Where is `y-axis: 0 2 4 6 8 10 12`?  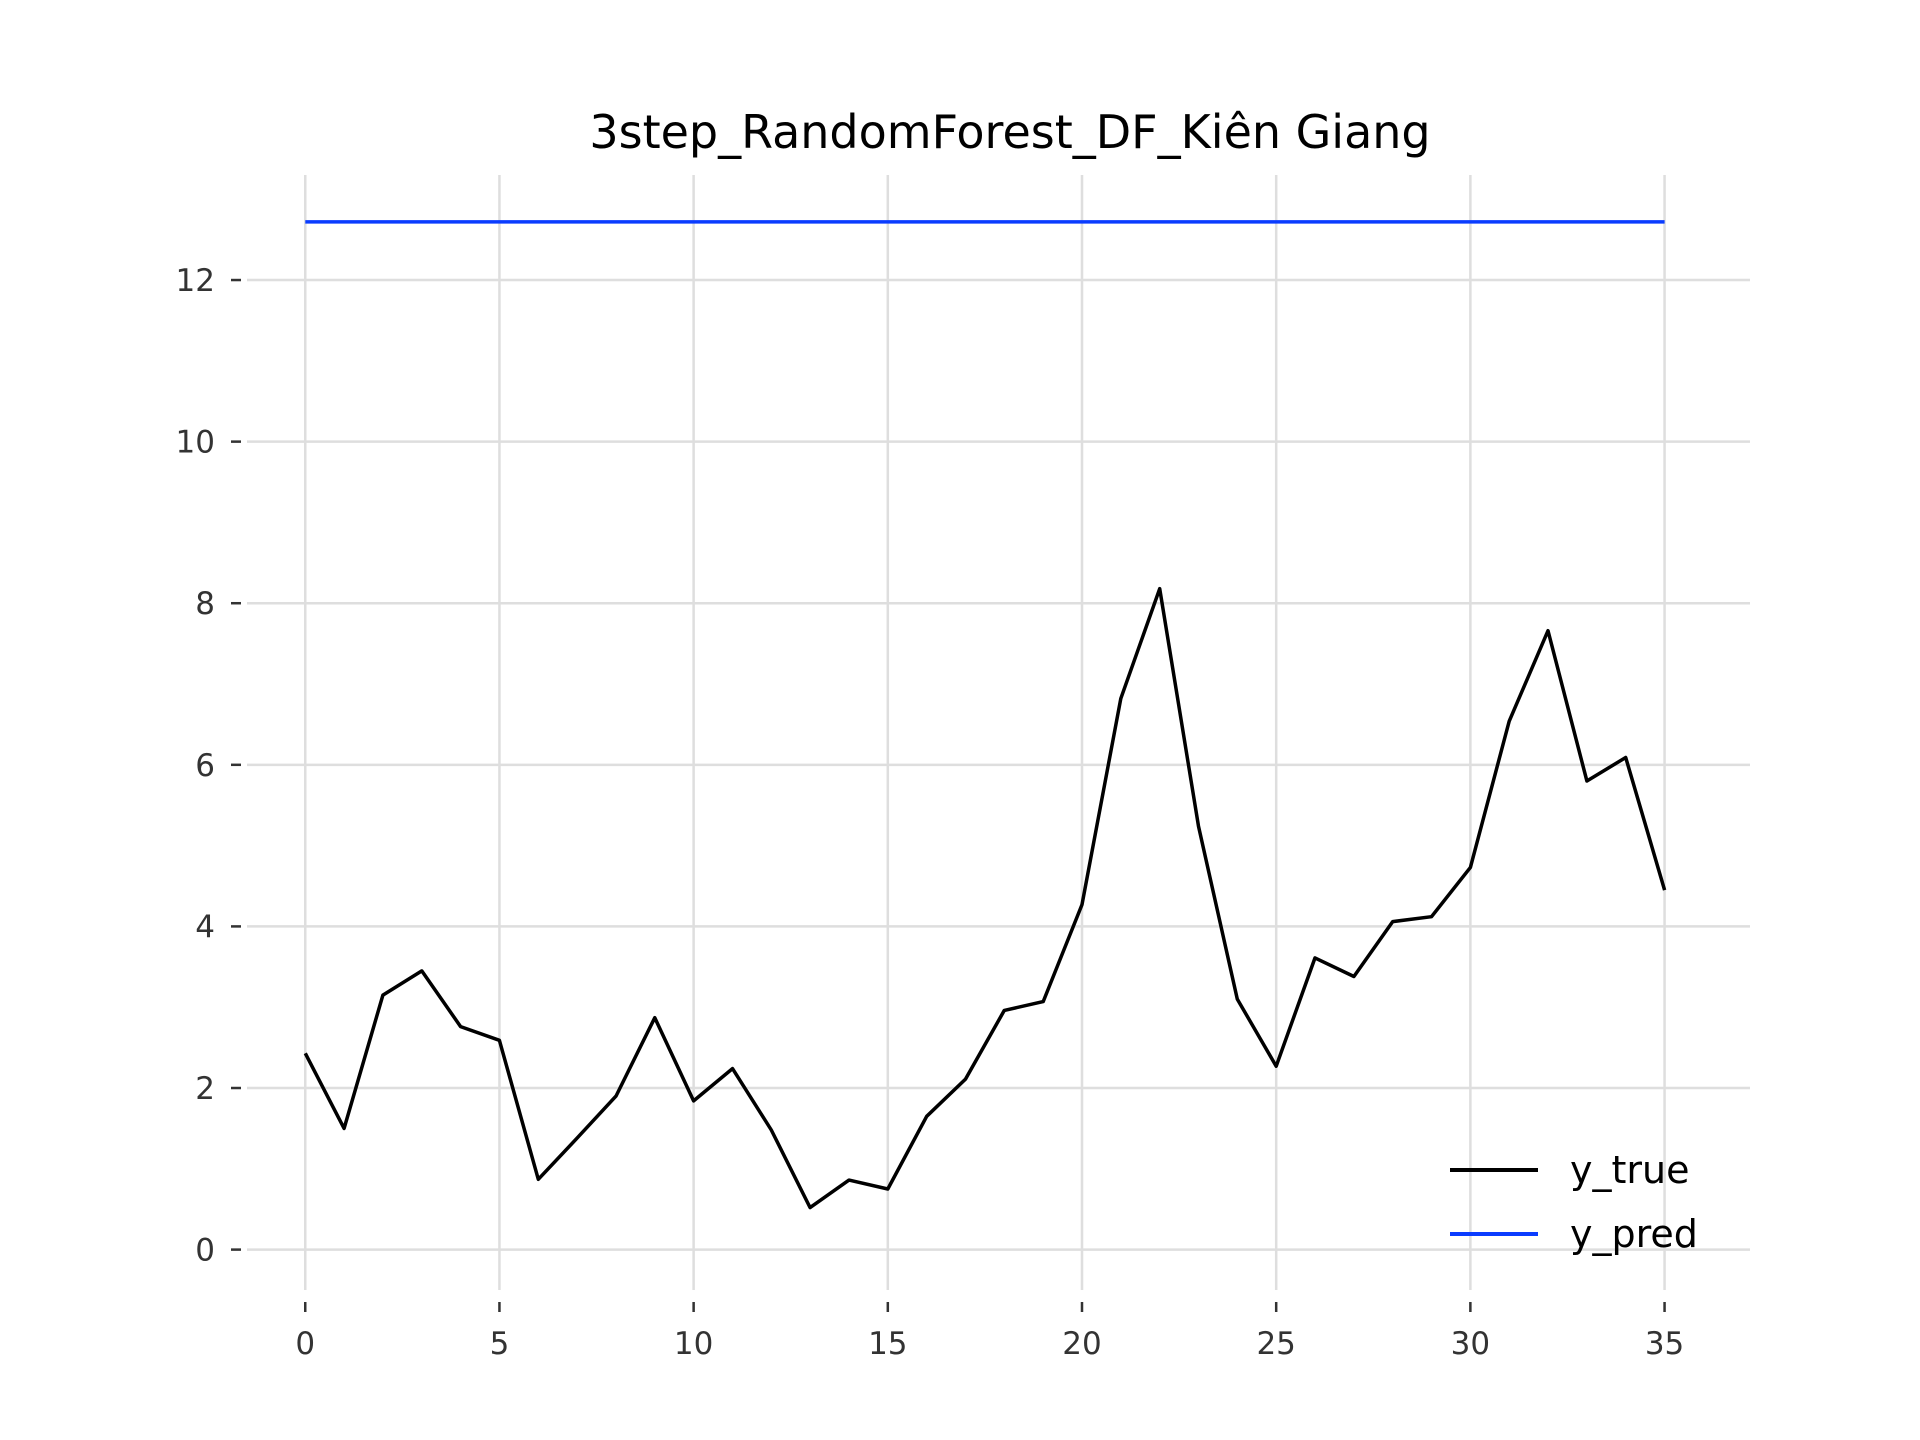
y-axis: 0 2 4 6 8 10 12 is located at coordinates (208, 766).